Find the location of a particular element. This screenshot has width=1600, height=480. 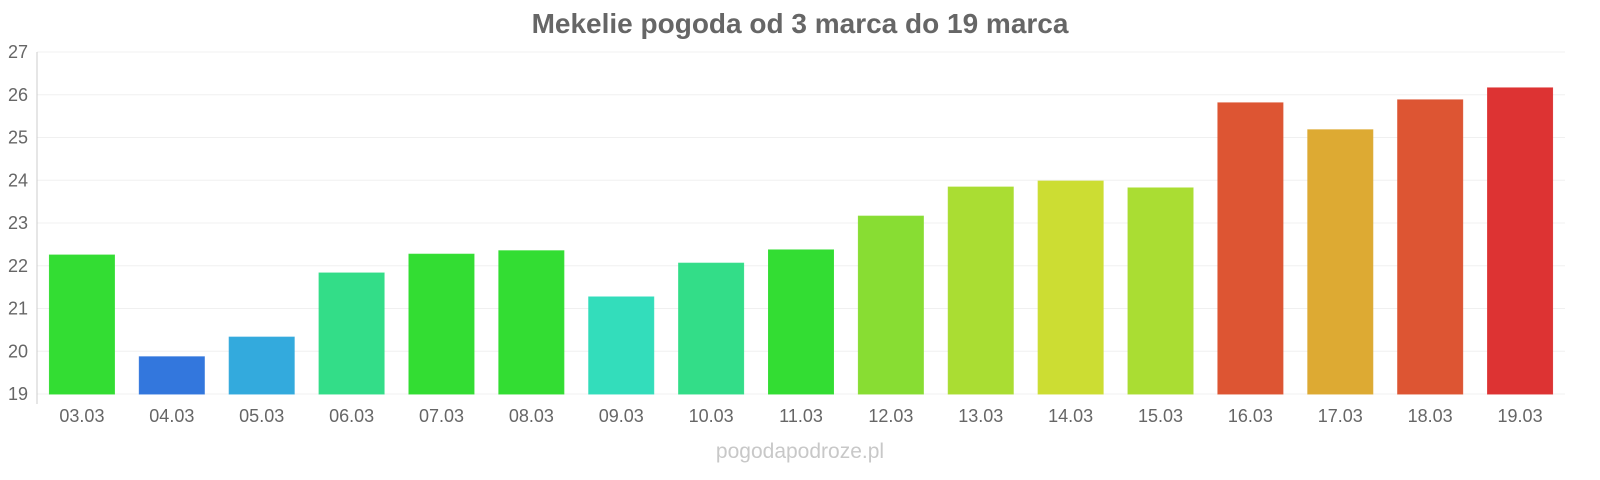

y-tick-label: 21 is located at coordinates (18, 309).